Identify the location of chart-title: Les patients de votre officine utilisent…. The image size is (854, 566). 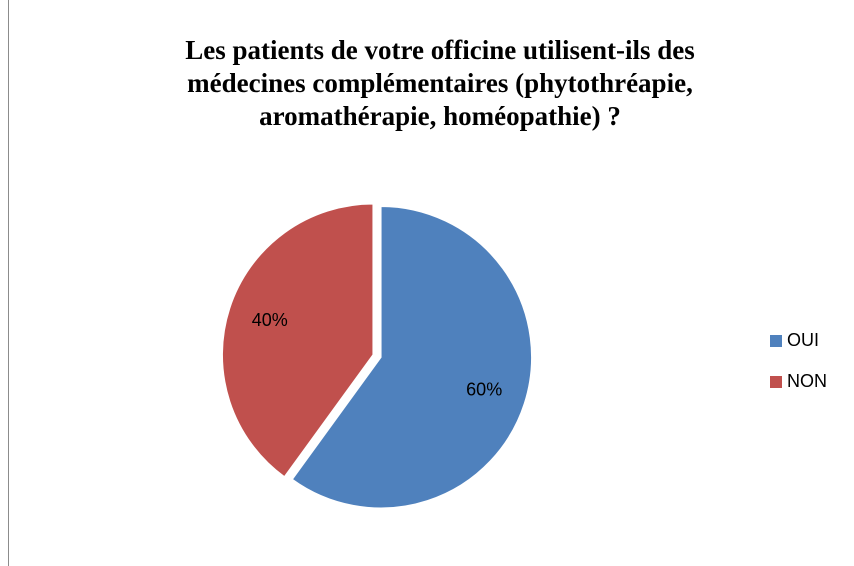
(440, 83).